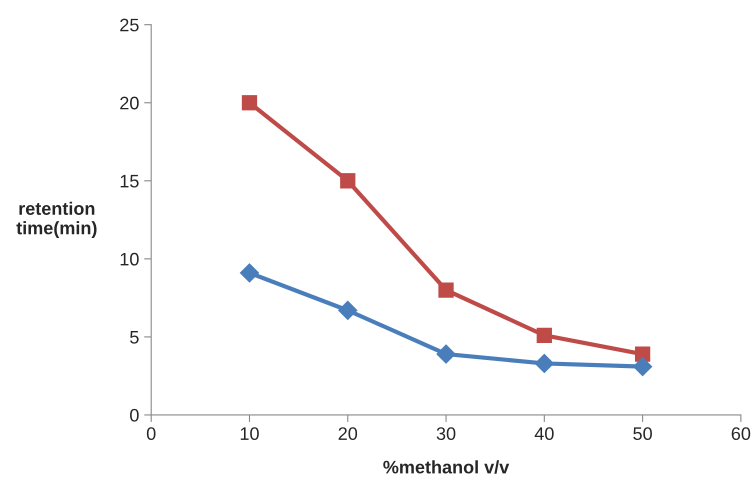 This screenshot has height=494, width=756. Describe the element at coordinates (129, 259) in the screenshot. I see `y-tick-label: 10` at that location.